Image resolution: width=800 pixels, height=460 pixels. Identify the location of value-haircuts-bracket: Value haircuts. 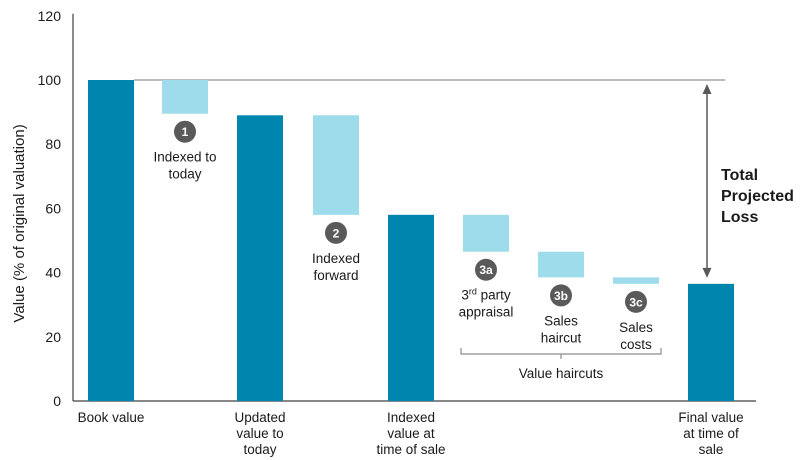
(561, 364).